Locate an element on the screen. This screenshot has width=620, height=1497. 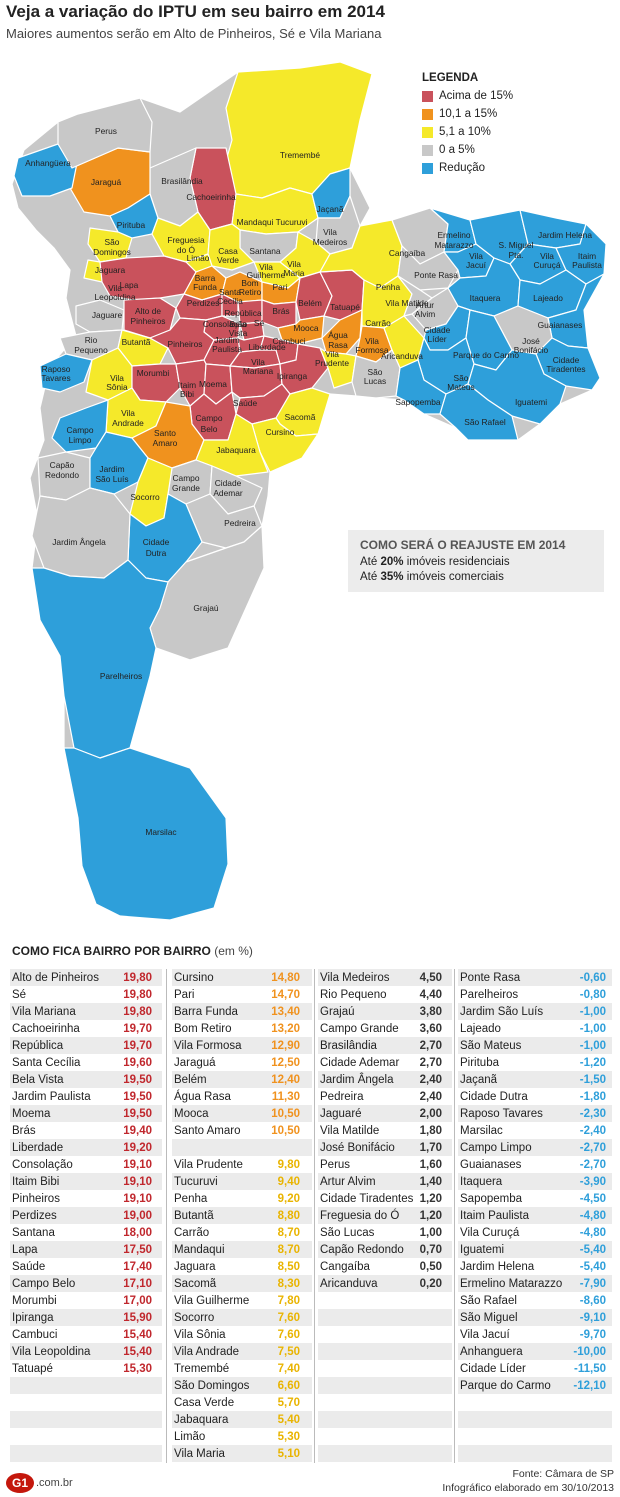
region-label: Freguesia is located at coordinates (186, 240).